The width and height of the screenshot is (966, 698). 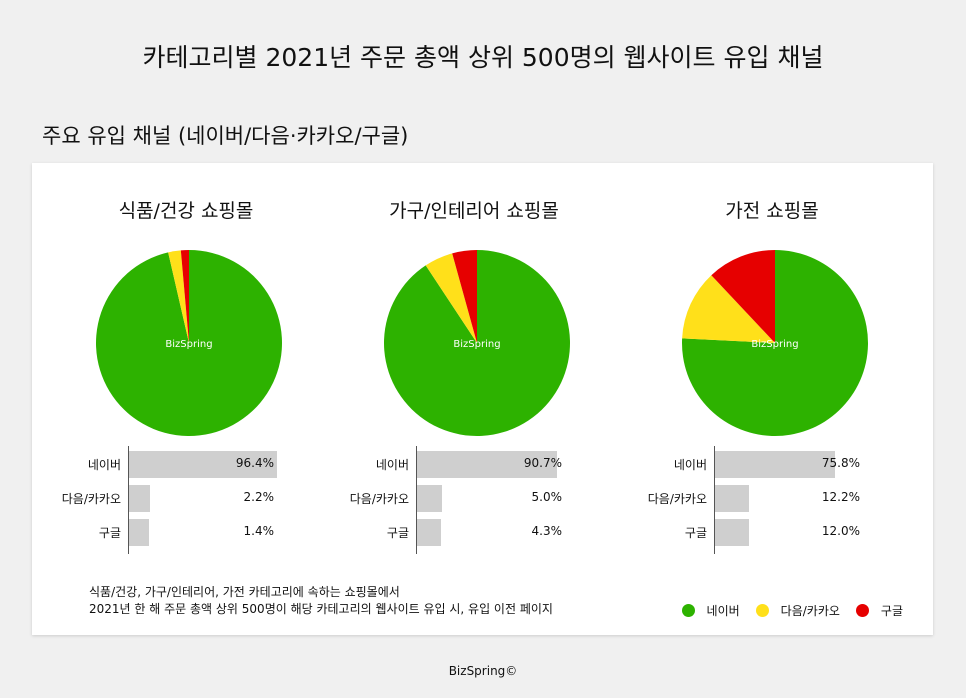 What do you see at coordinates (474, 533) in the screenshot?
I see `bar-row: 구글 4.3%` at bounding box center [474, 533].